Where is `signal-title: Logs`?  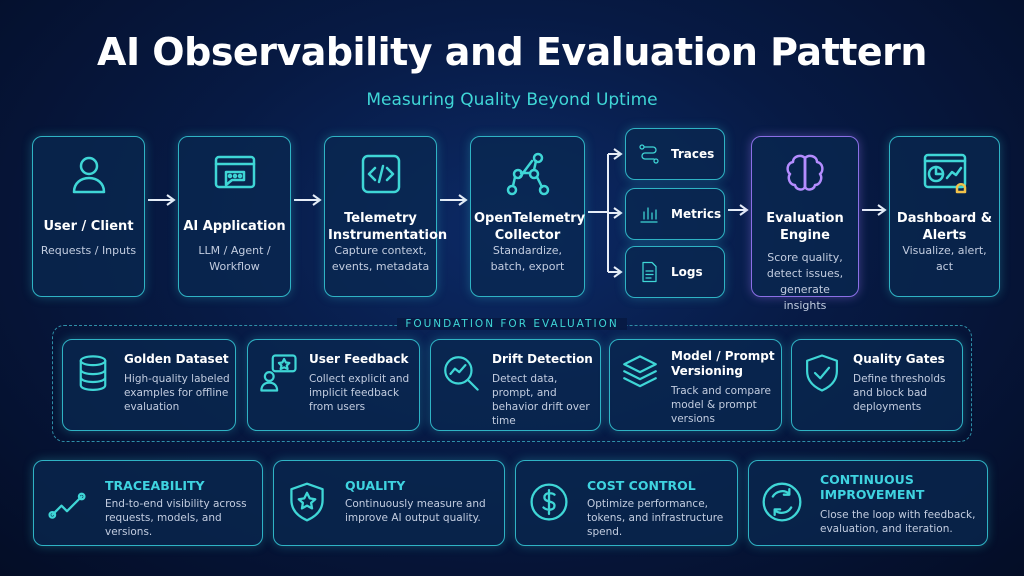
signal-title: Logs is located at coordinates (687, 272).